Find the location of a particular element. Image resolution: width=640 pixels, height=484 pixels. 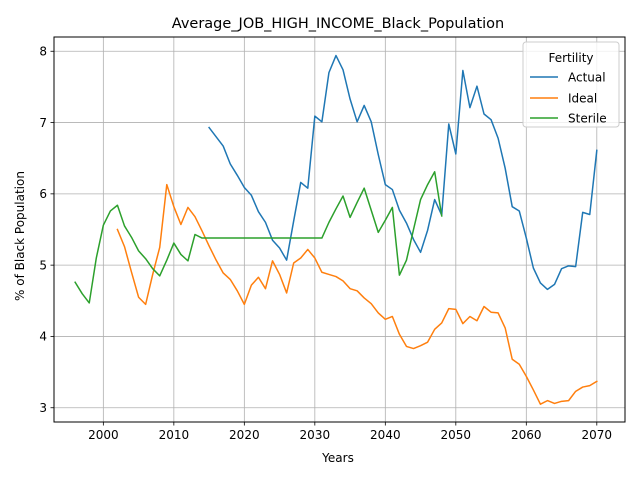

y-tick-label: 6 is located at coordinates (43, 194).